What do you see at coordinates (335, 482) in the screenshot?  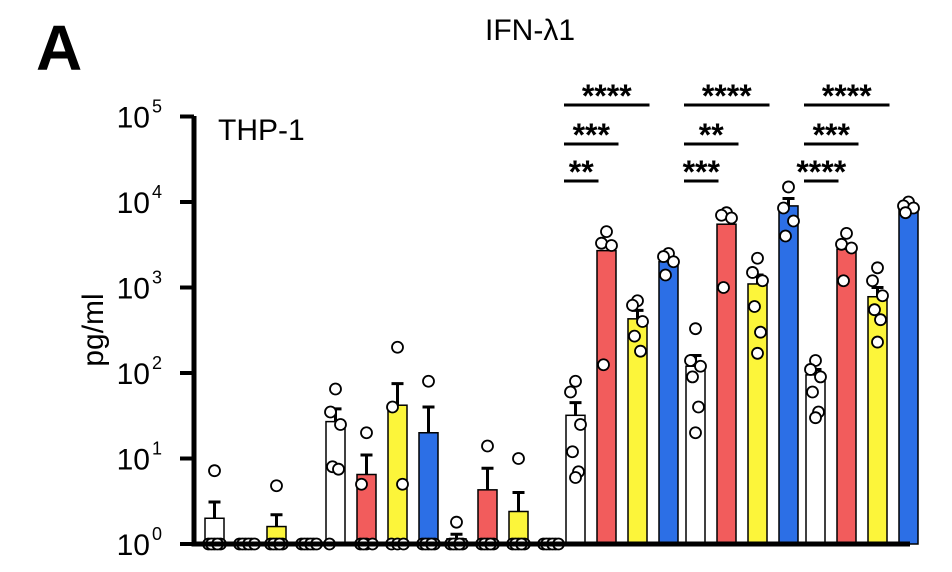 I see `bar-g1-s0` at bounding box center [335, 482].